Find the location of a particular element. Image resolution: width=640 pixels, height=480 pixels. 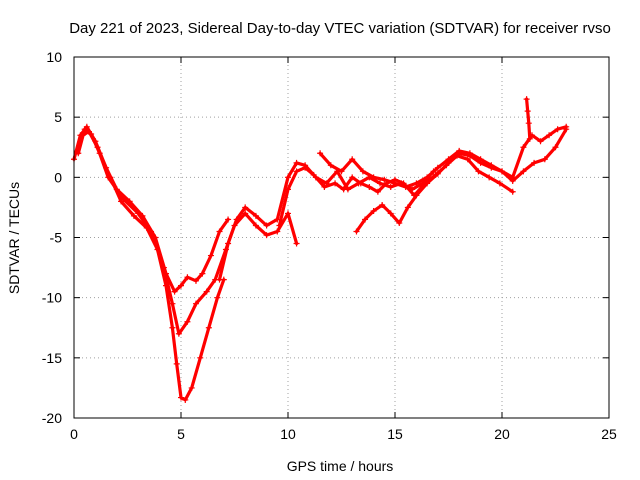

x-tick-label: 10 is located at coordinates (288, 434).